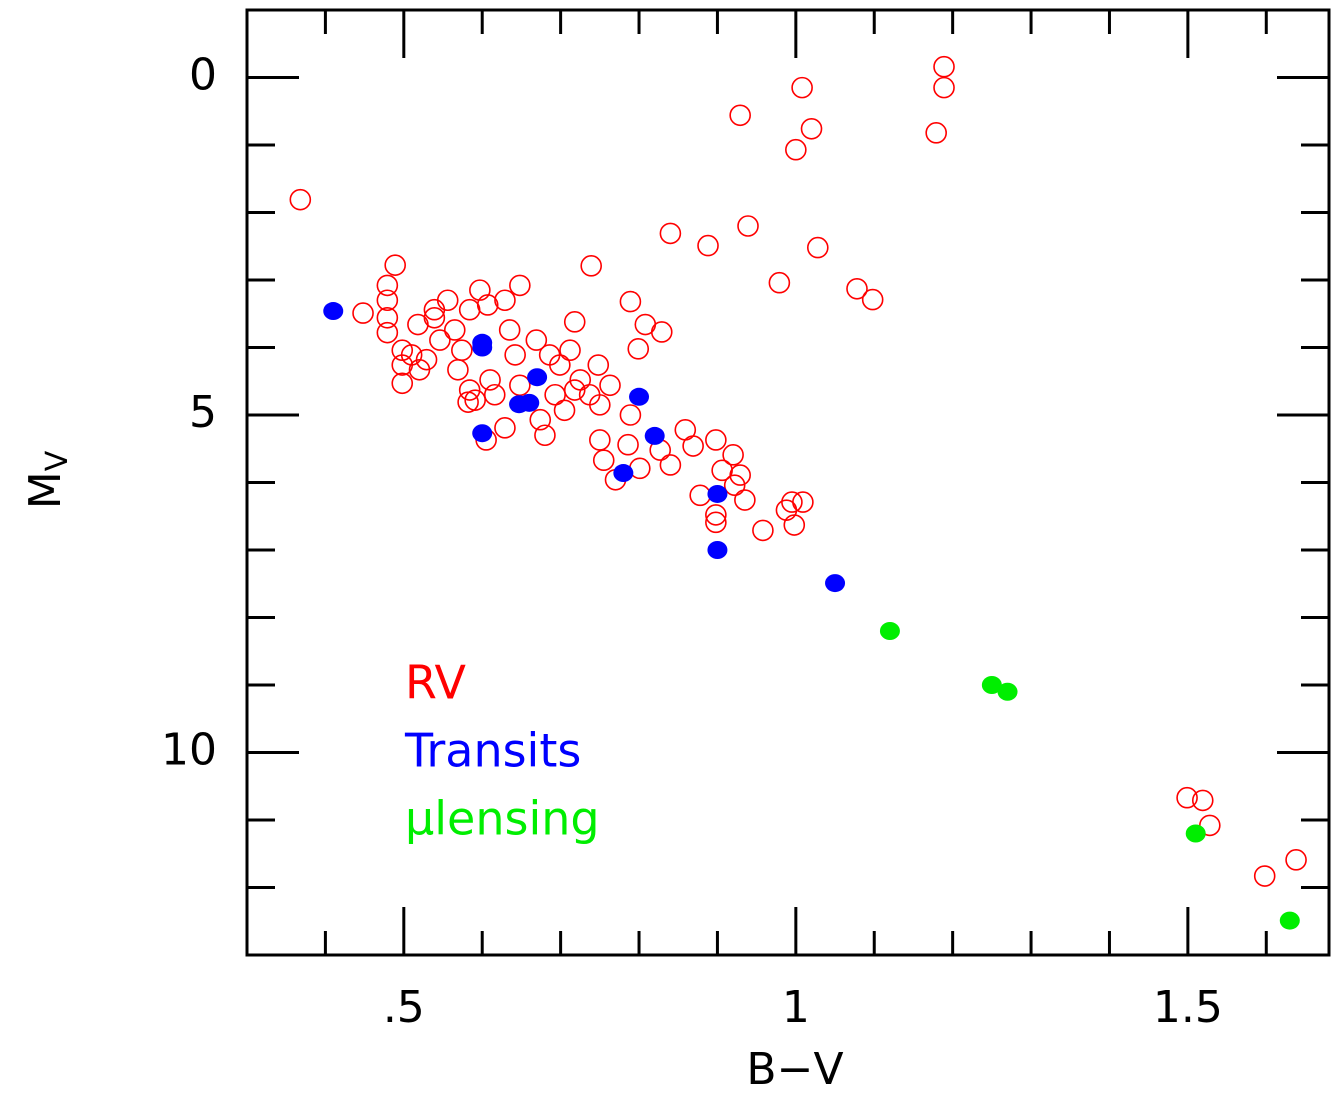 The image size is (1332, 1097). Describe the element at coordinates (794, 1069) in the screenshot. I see `x-axis-label: B−V` at that location.